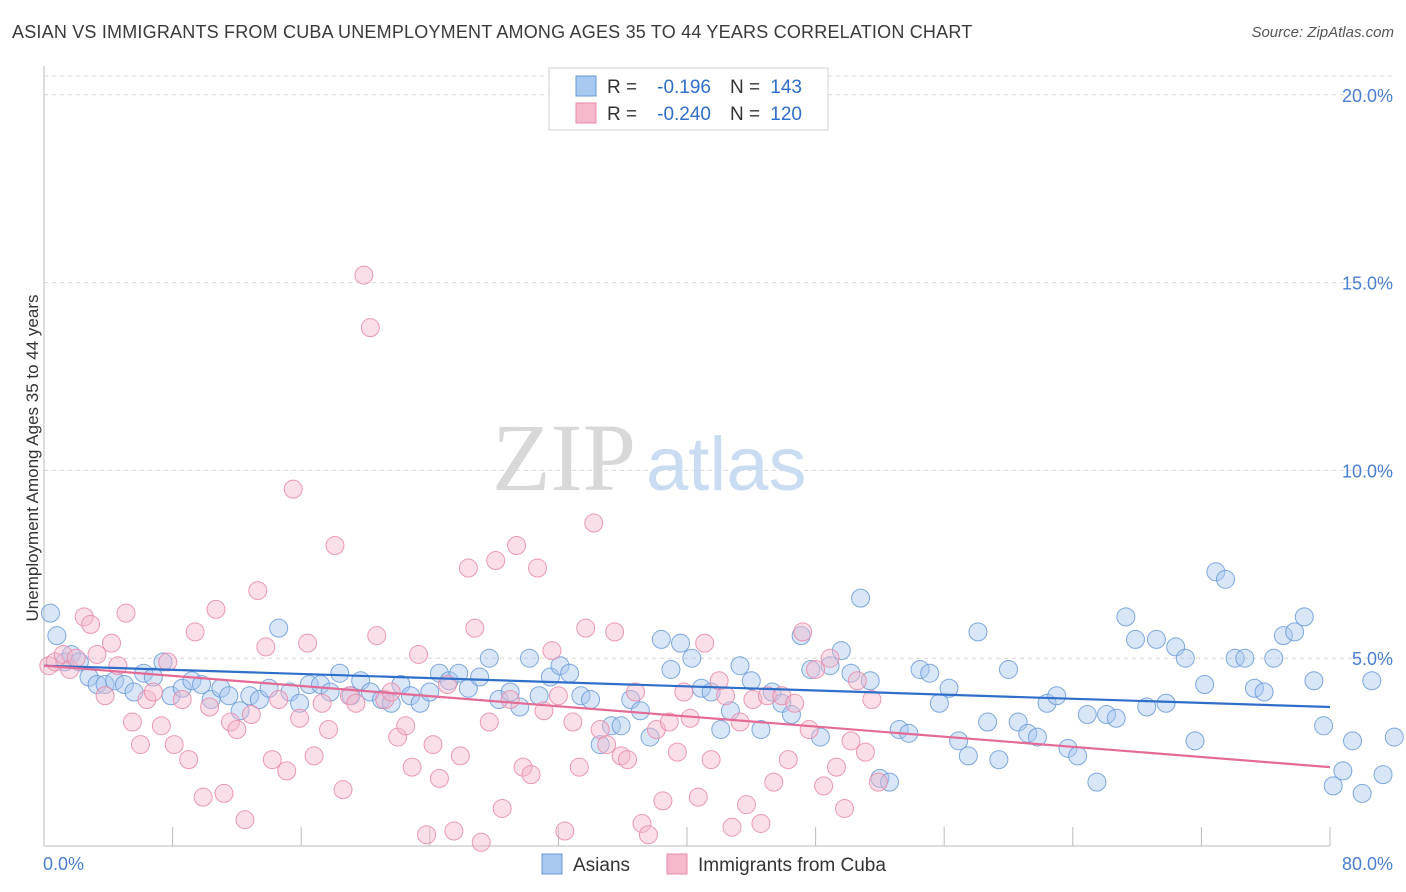 This screenshot has width=1406, height=892. I want to click on watermark-atlas: atlas, so click(726, 464).